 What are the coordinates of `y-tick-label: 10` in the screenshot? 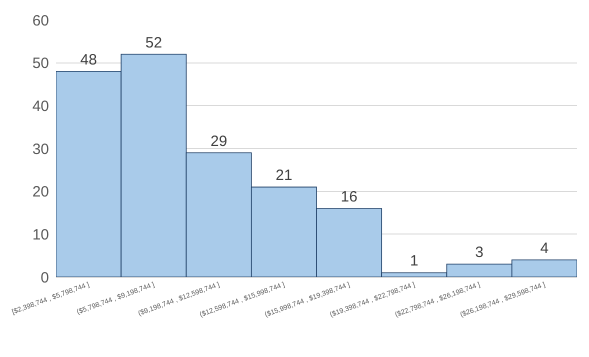 It's located at (40, 235).